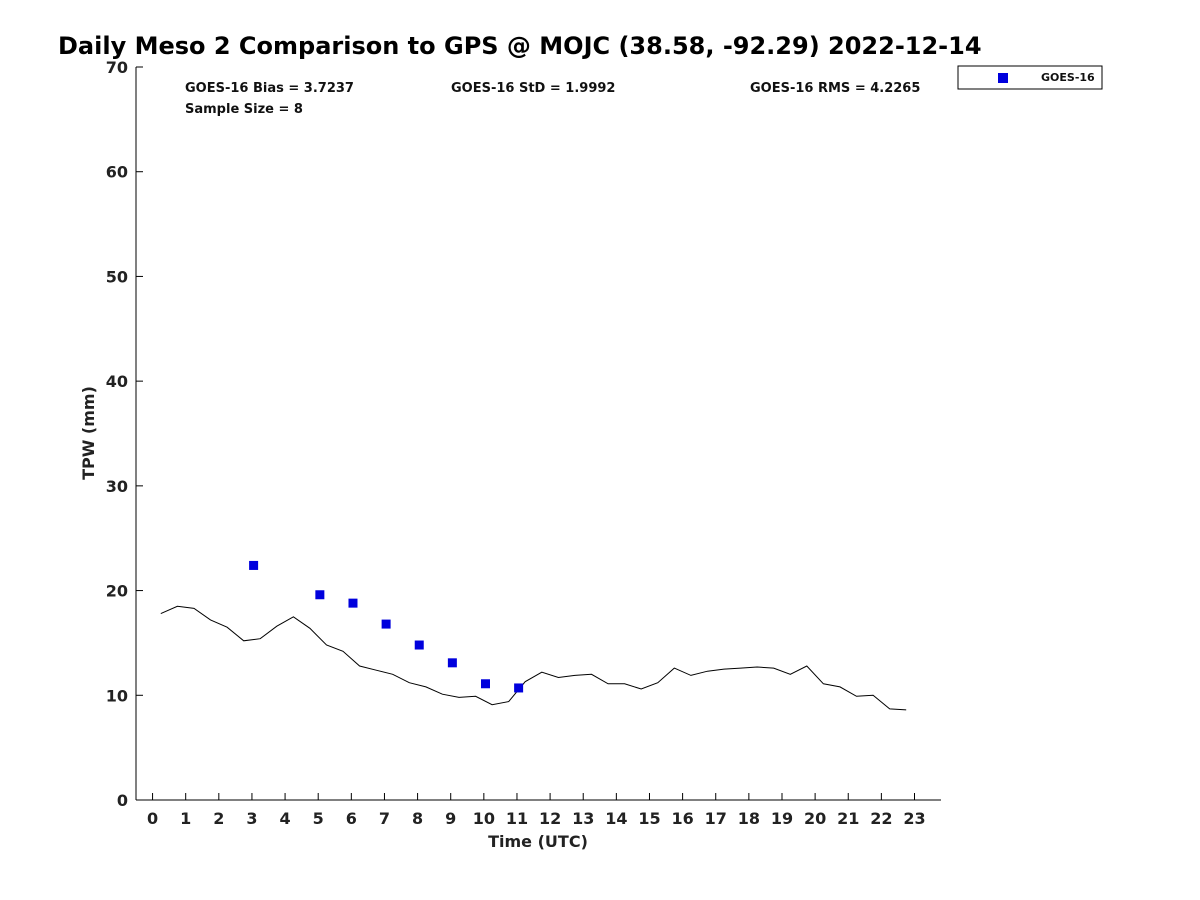 The width and height of the screenshot is (1200, 900). Describe the element at coordinates (835, 88) in the screenshot. I see `rms-stat: GOES-16 RMS = 4.2265` at that location.